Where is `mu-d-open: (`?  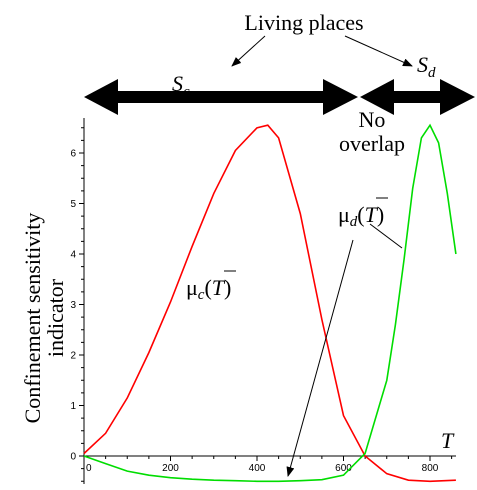
mu-d-open: ( is located at coordinates (360, 214).